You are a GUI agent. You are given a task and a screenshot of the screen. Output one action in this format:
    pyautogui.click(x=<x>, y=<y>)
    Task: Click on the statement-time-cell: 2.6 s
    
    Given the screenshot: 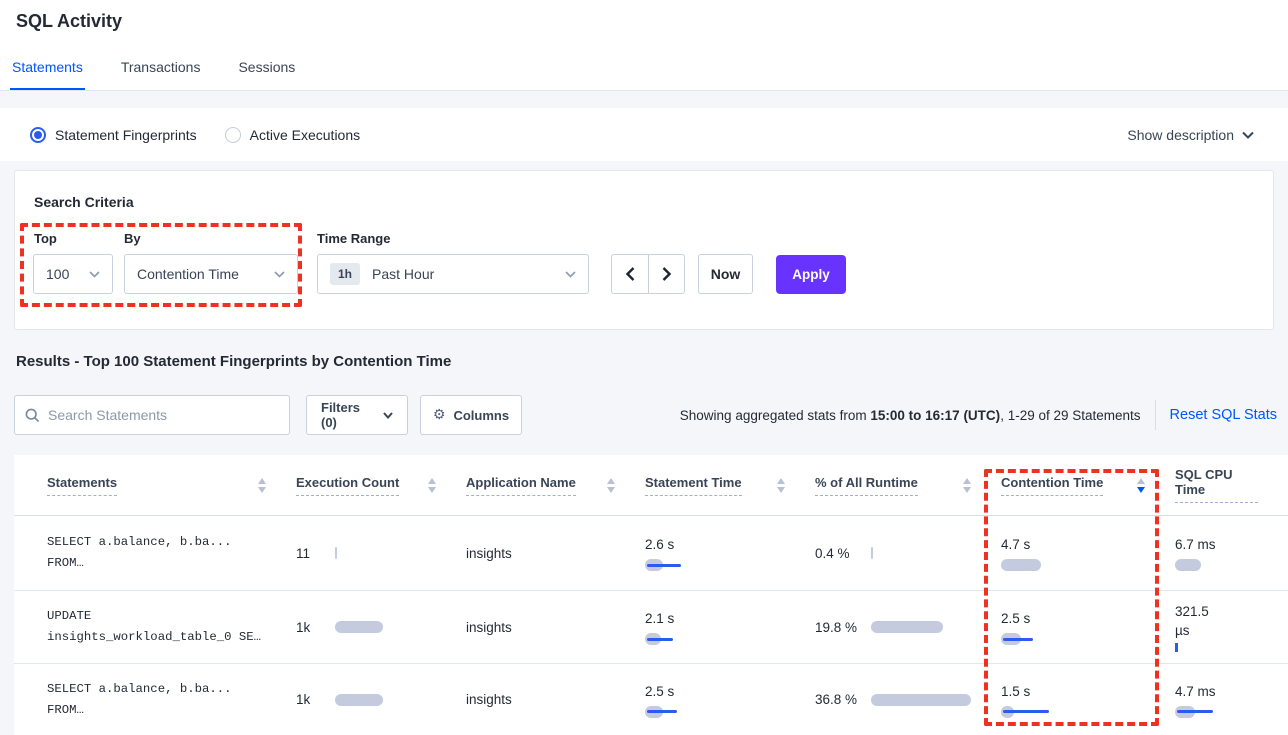 What is the action you would take?
    pyautogui.click(x=730, y=553)
    